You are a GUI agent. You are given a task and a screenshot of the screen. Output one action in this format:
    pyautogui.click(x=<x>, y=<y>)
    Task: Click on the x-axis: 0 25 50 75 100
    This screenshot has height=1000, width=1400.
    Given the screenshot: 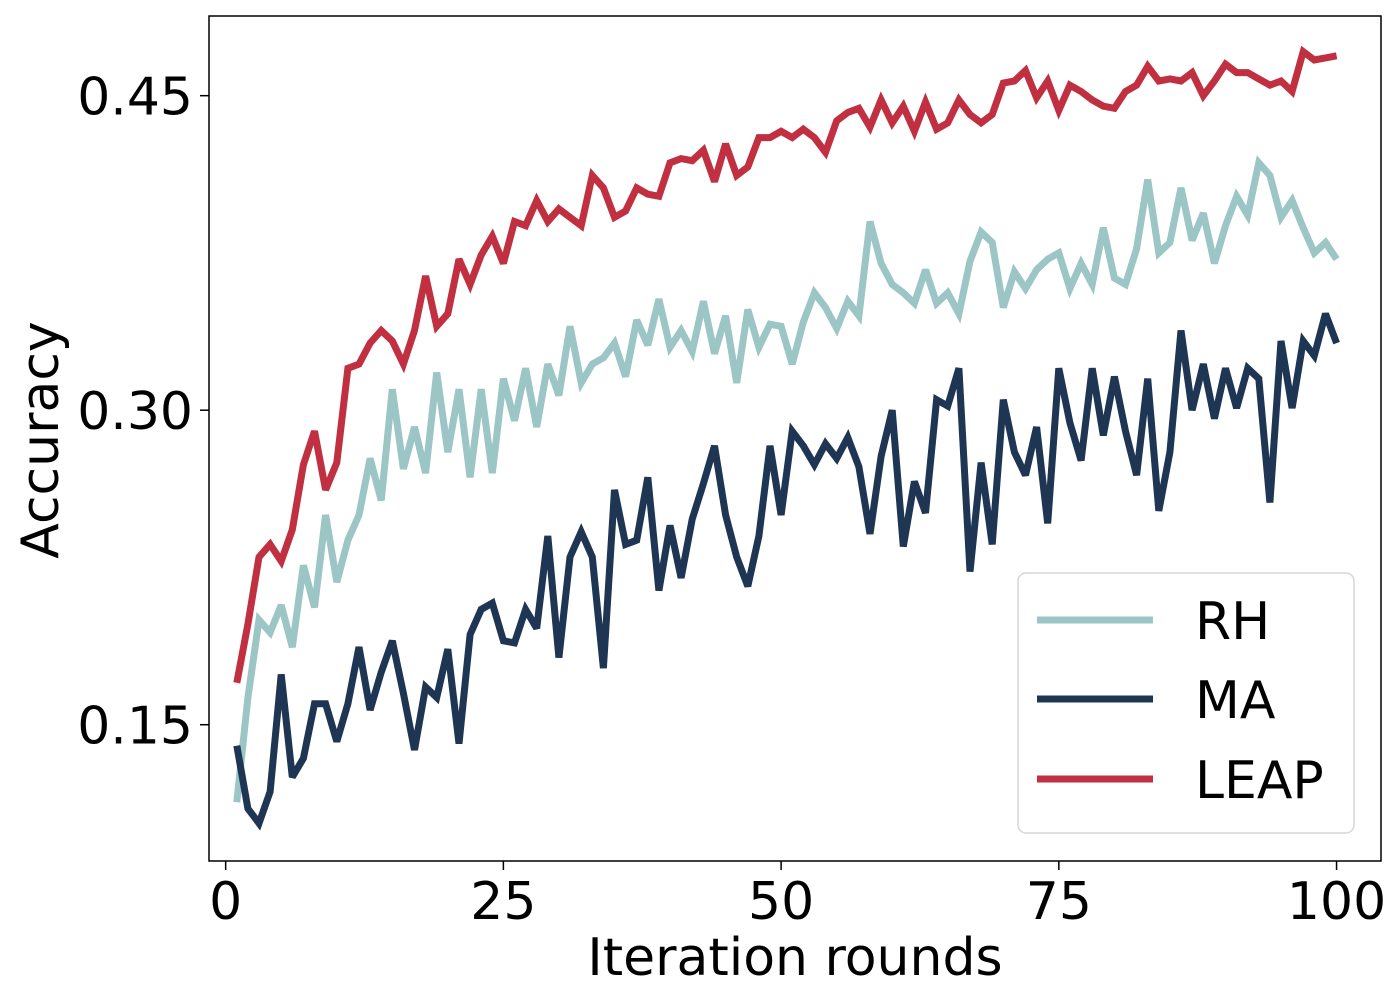 What is the action you would take?
    pyautogui.click(x=797, y=896)
    